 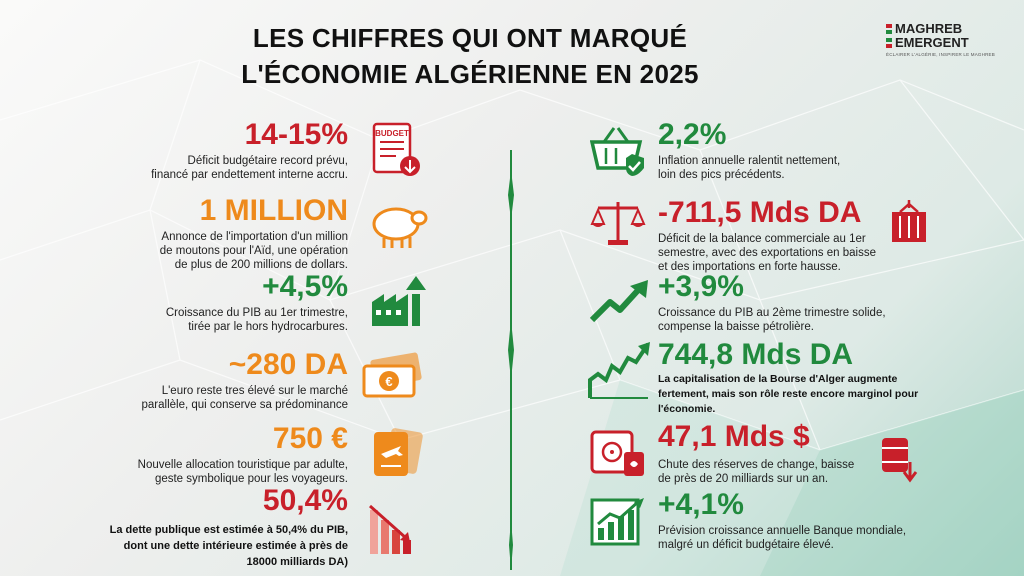 What do you see at coordinates (701, 286) in the screenshot?
I see `stat-value: +3,9%` at bounding box center [701, 286].